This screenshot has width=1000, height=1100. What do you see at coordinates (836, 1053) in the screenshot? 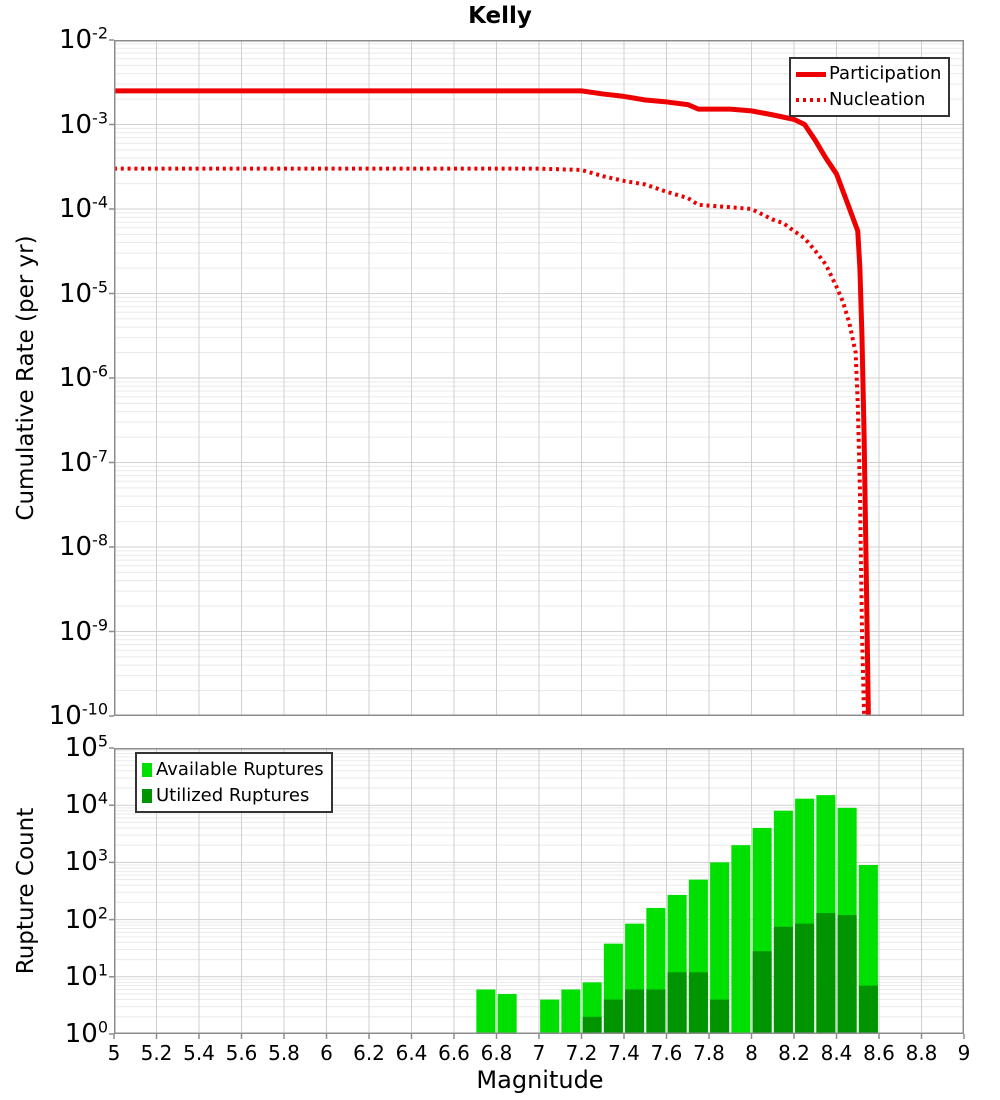
I see `x-tick-label: 8.4` at bounding box center [836, 1053].